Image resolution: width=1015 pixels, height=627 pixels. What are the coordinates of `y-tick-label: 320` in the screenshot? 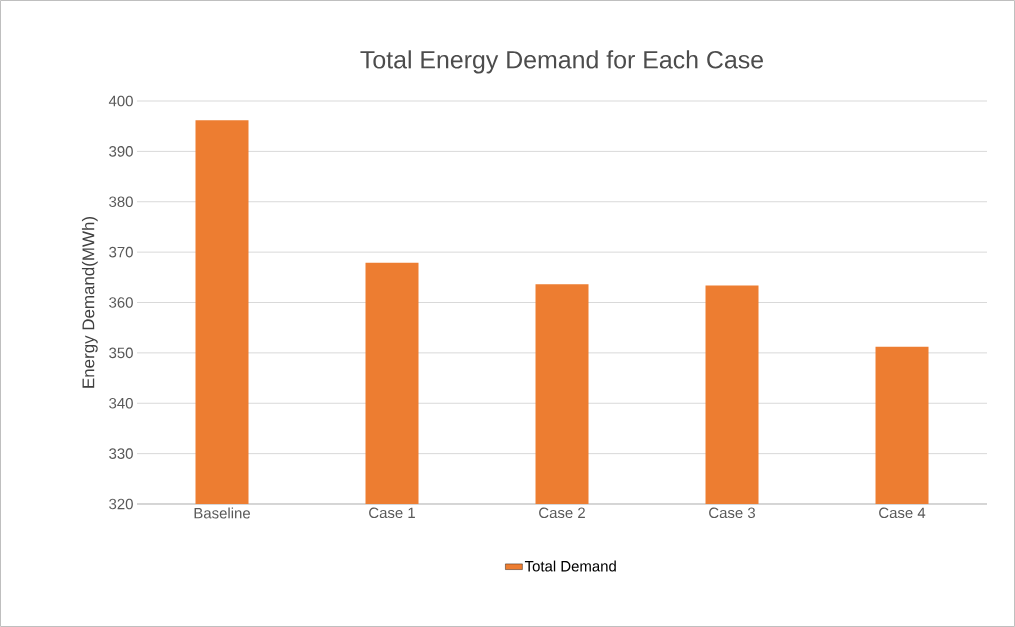 It's located at (121, 504).